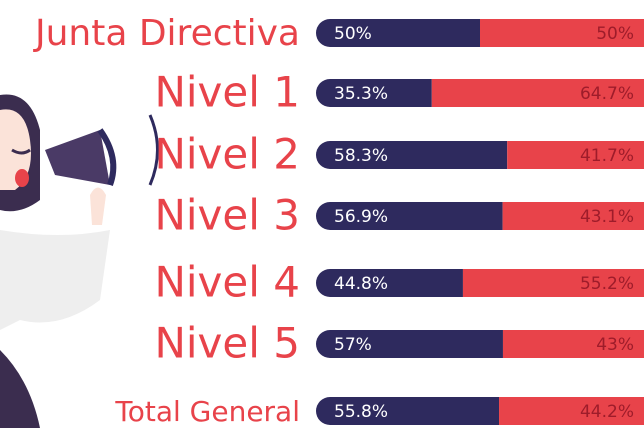  What do you see at coordinates (361, 156) in the screenshot?
I see `value-label: 58.3%` at bounding box center [361, 156].